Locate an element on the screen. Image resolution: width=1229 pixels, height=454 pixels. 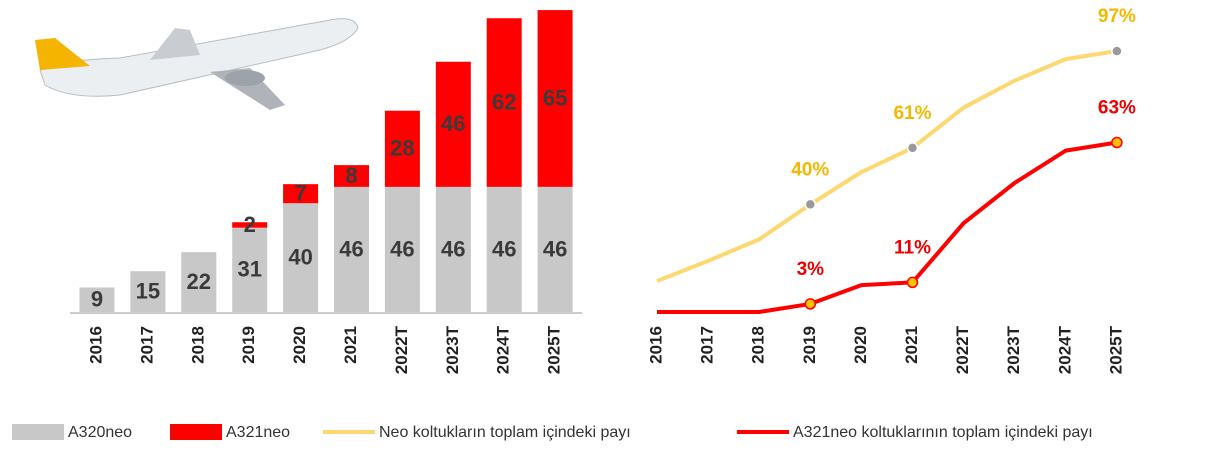
data-label: 31 is located at coordinates (249, 269).